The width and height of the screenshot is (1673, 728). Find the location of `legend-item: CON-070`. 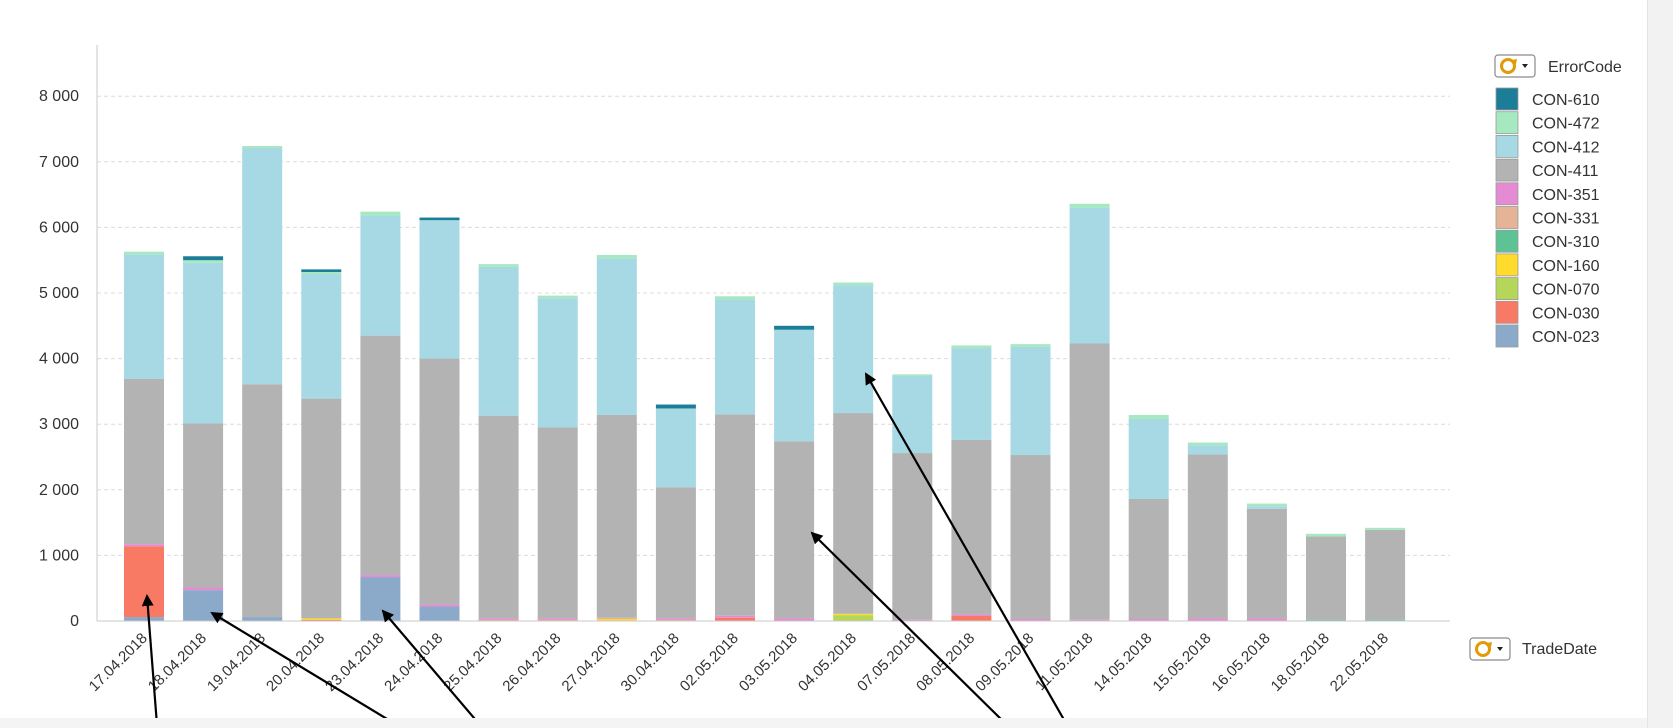

legend-item: CON-070 is located at coordinates (1547, 289).